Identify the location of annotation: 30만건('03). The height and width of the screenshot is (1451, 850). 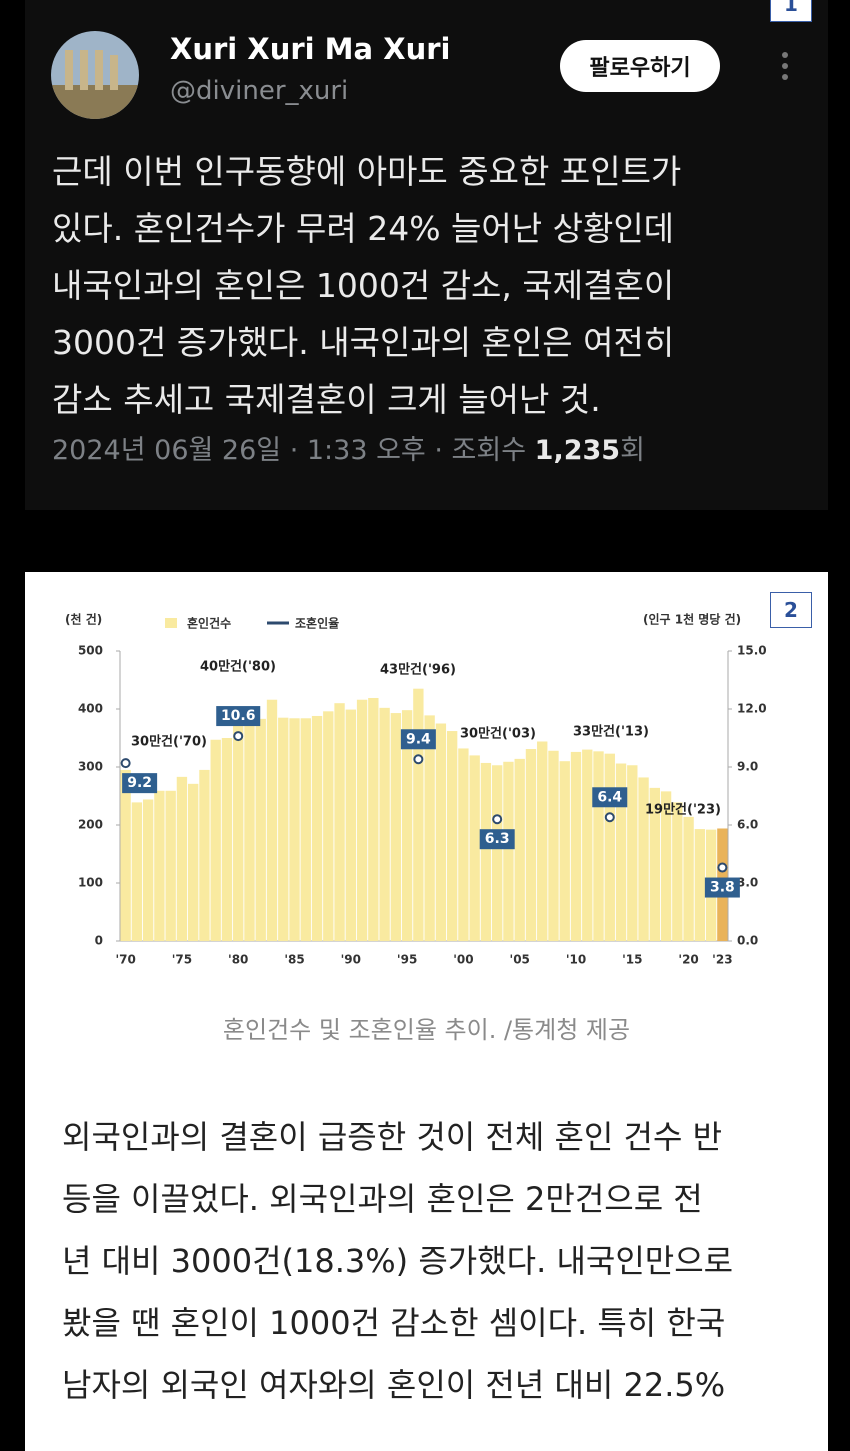
(498, 734).